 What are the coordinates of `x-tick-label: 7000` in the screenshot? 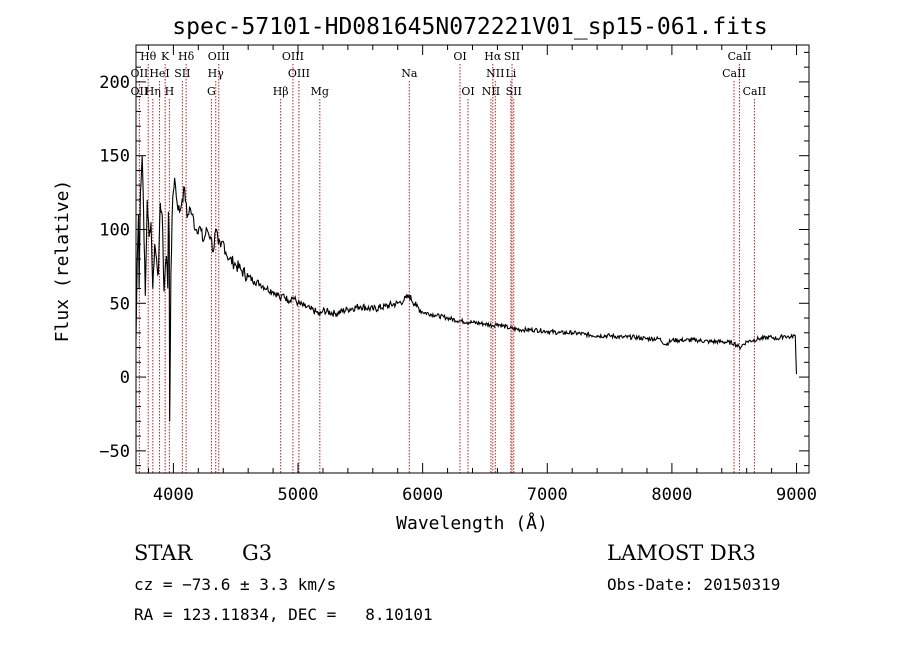 It's located at (547, 495).